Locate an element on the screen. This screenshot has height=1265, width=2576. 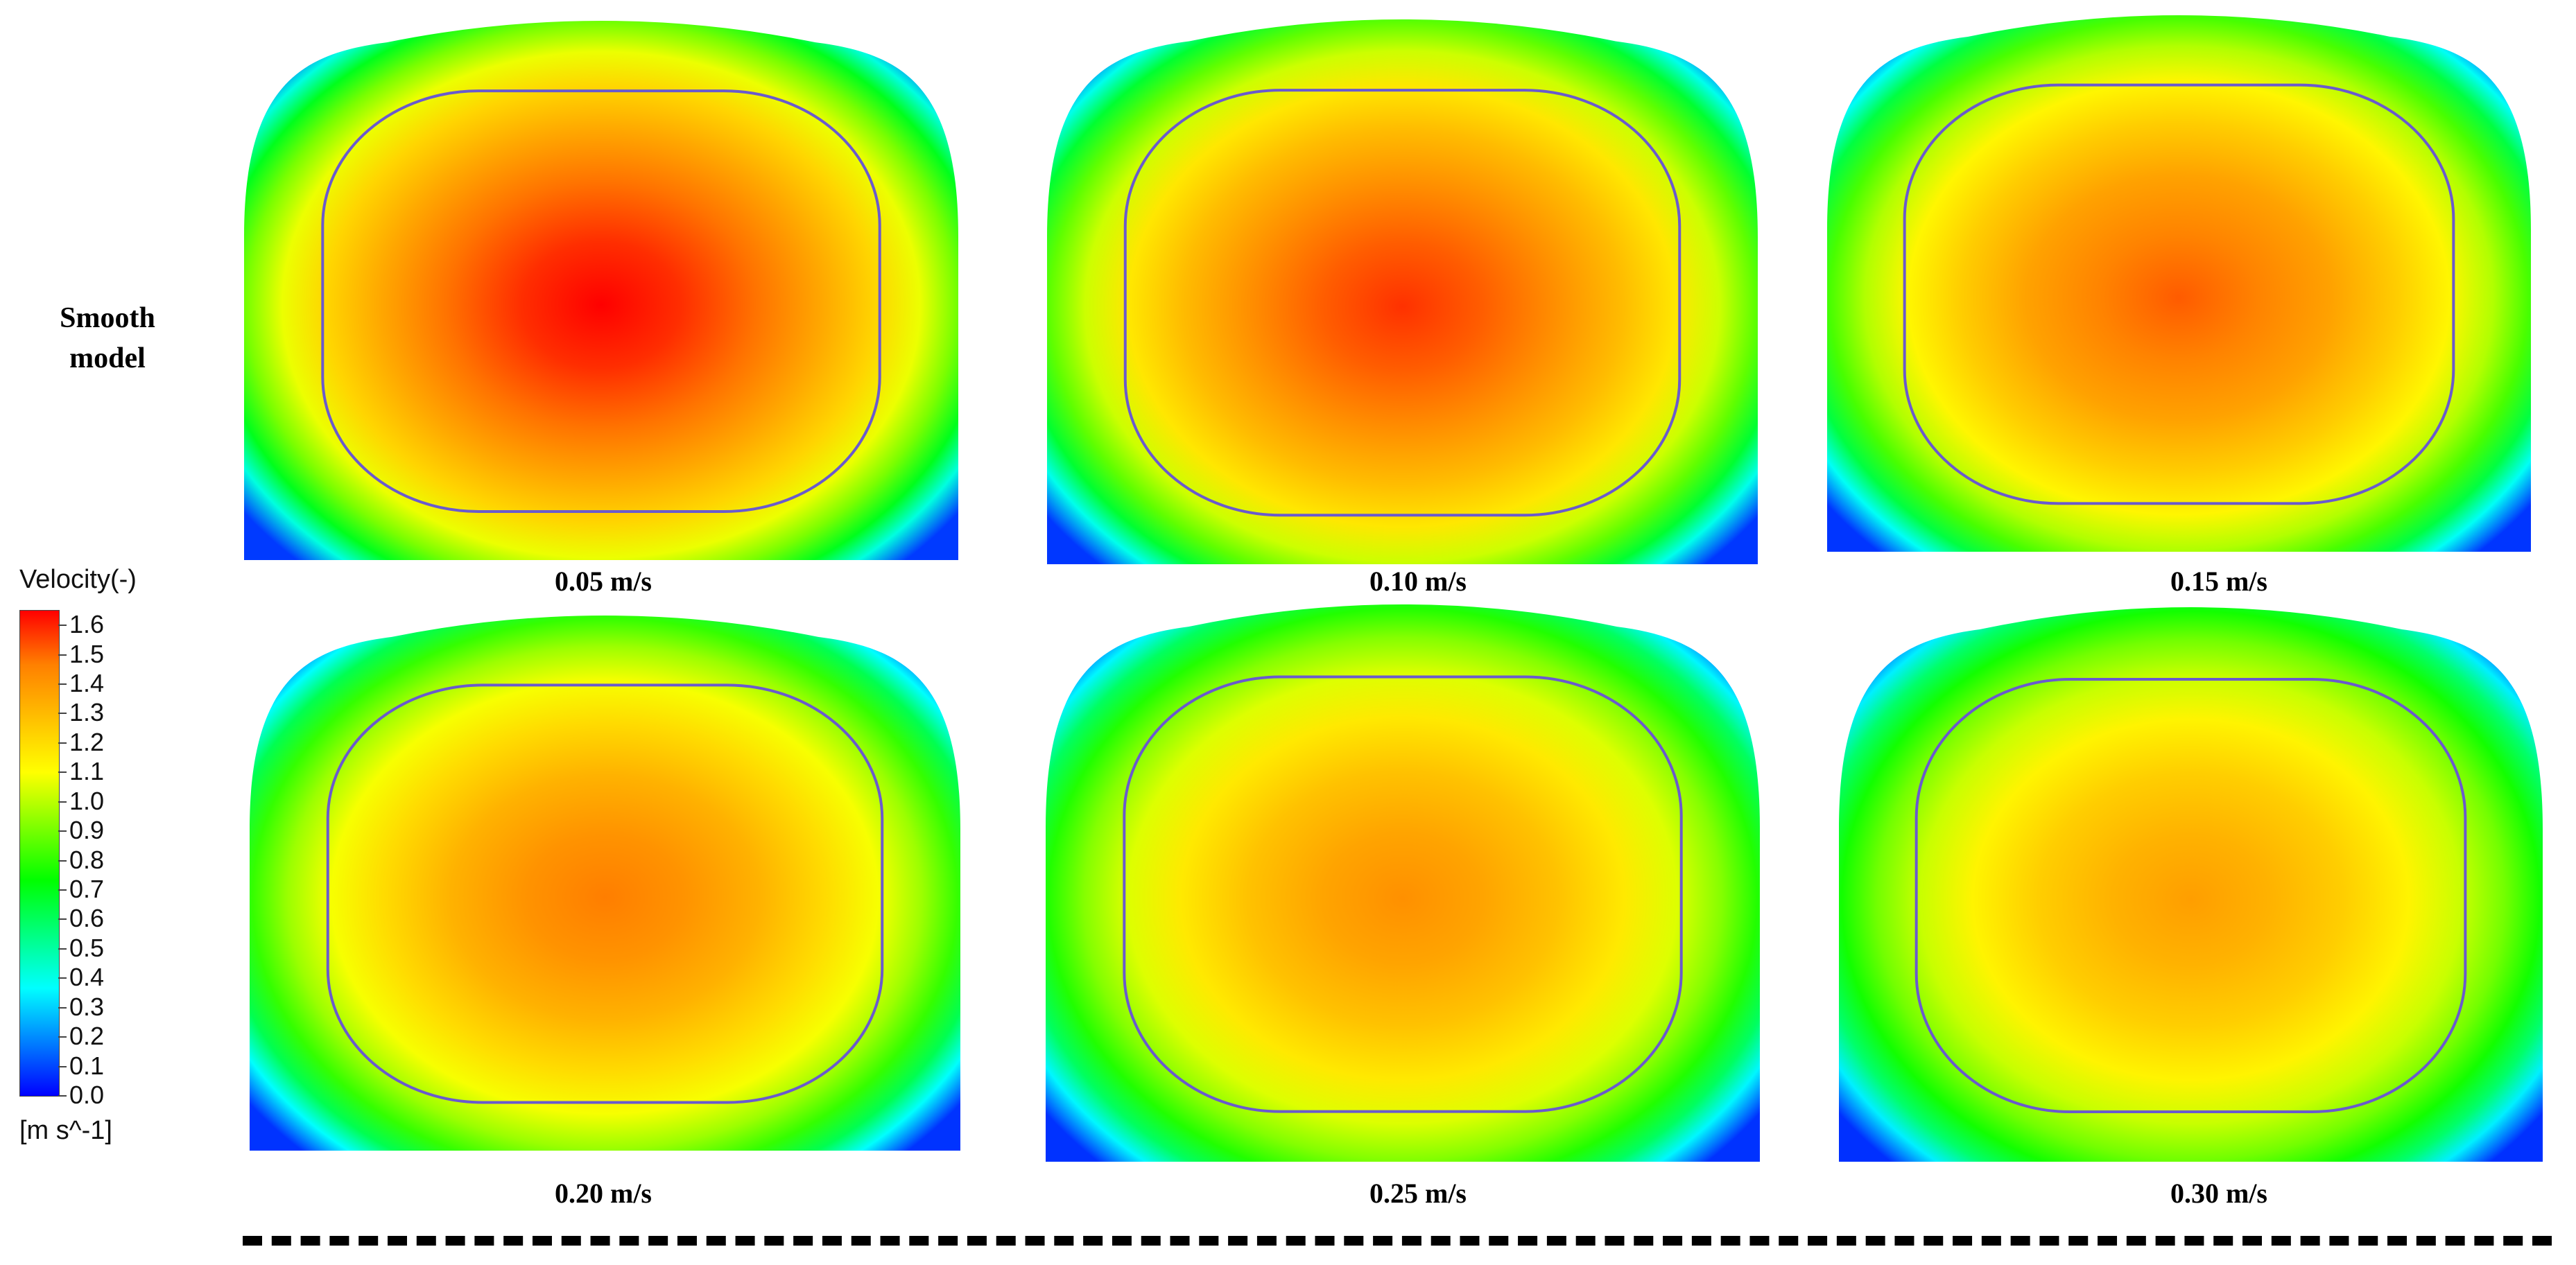
panel-caption-5: 0.25 m/s is located at coordinates (1418, 1194).